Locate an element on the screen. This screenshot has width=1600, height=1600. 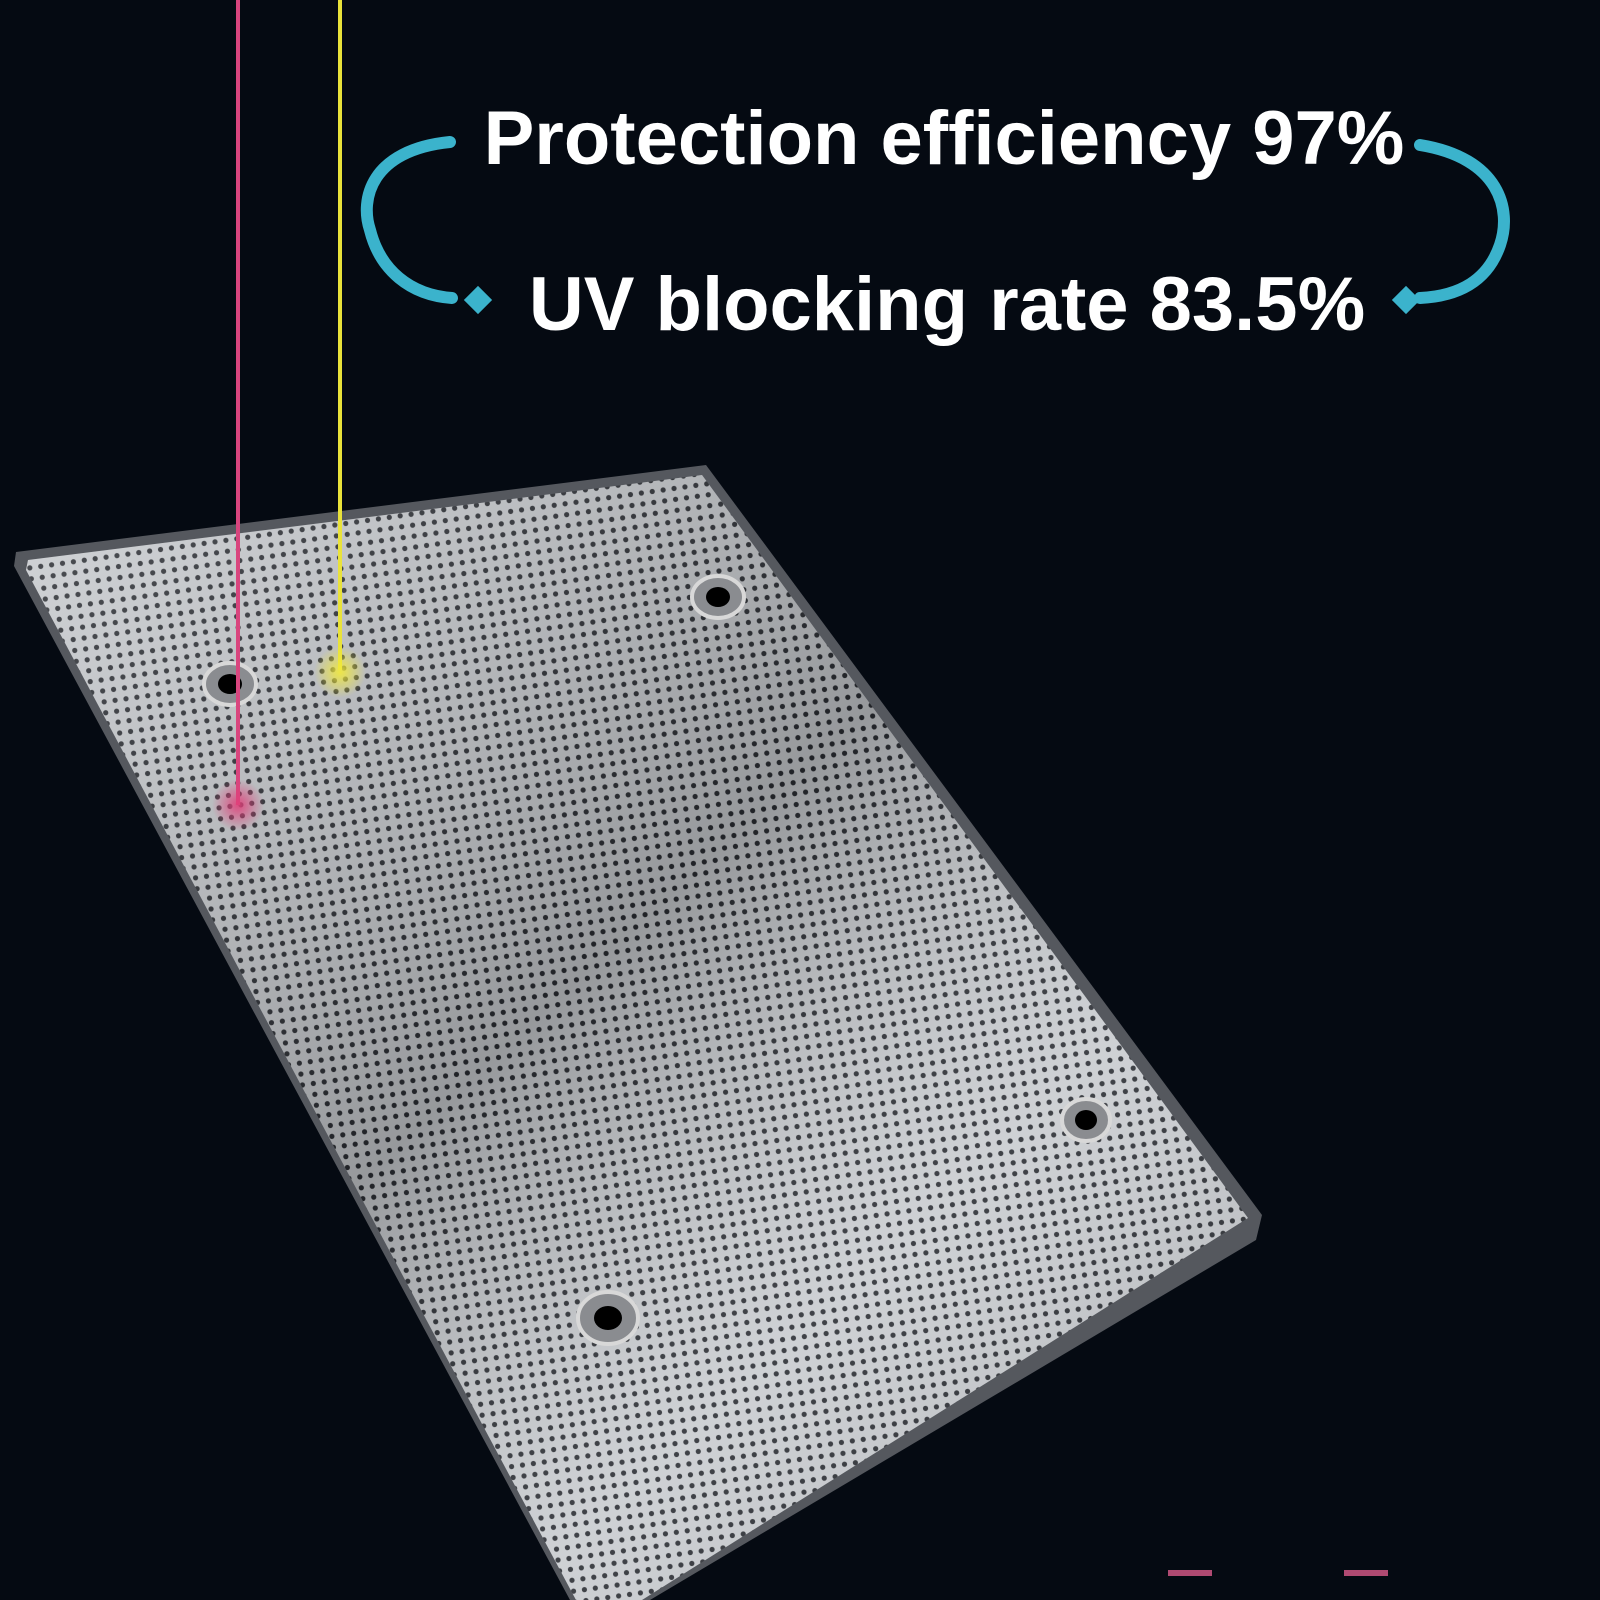
headline-line-2: UV blocking rate 83.5% is located at coordinates (947, 304).